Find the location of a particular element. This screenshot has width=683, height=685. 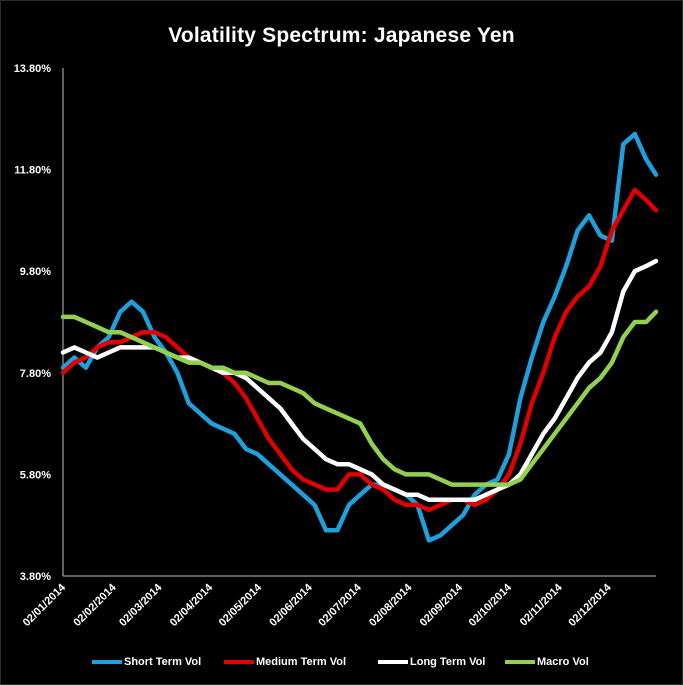

x-tick-label: 02/12/2014 is located at coordinates (590, 605).